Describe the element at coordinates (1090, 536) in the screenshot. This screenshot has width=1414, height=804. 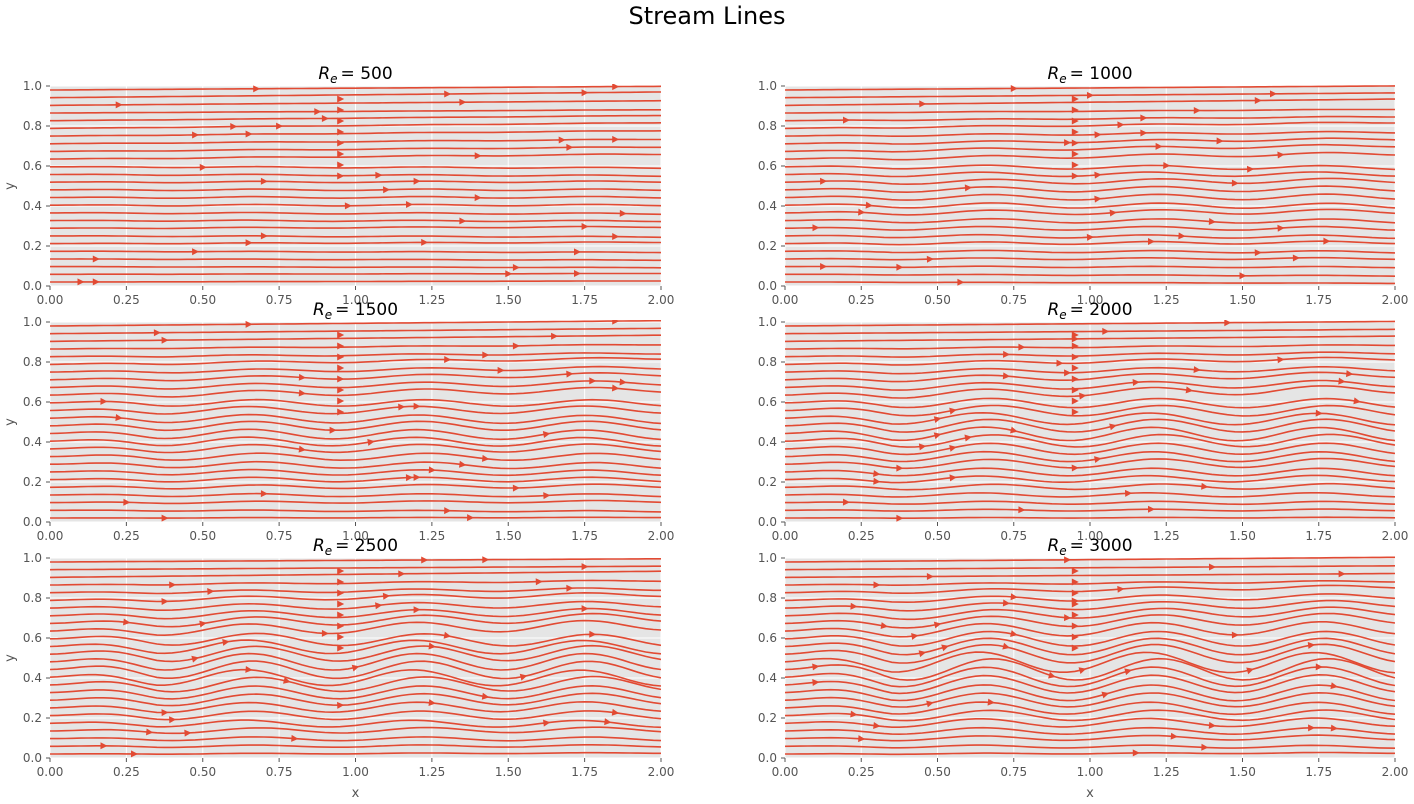
I see `x-tick-label: 1.00` at that location.